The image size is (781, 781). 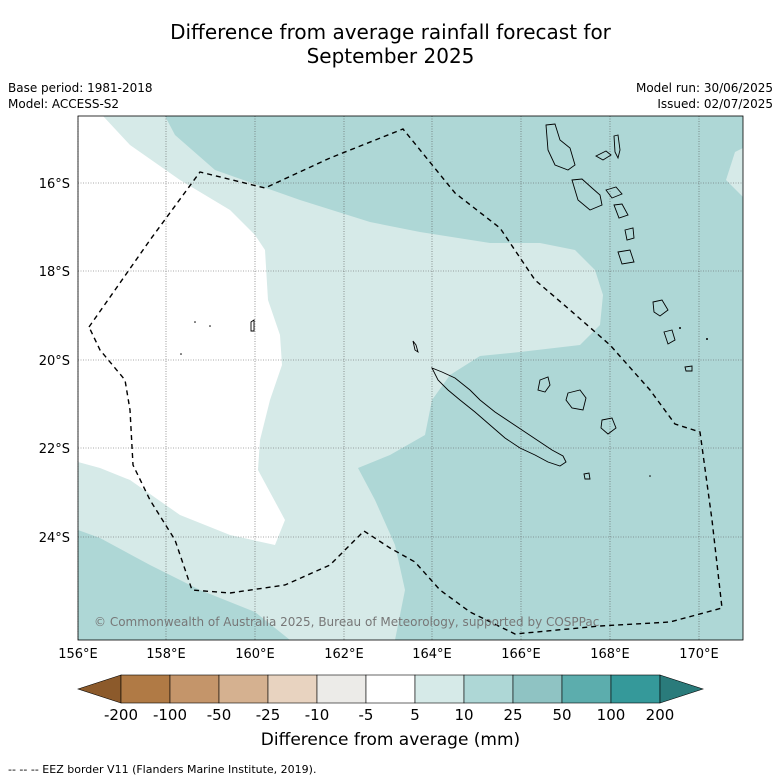 What do you see at coordinates (560, 147) in the screenshot?
I see `island-espiritu-santo` at bounding box center [560, 147].